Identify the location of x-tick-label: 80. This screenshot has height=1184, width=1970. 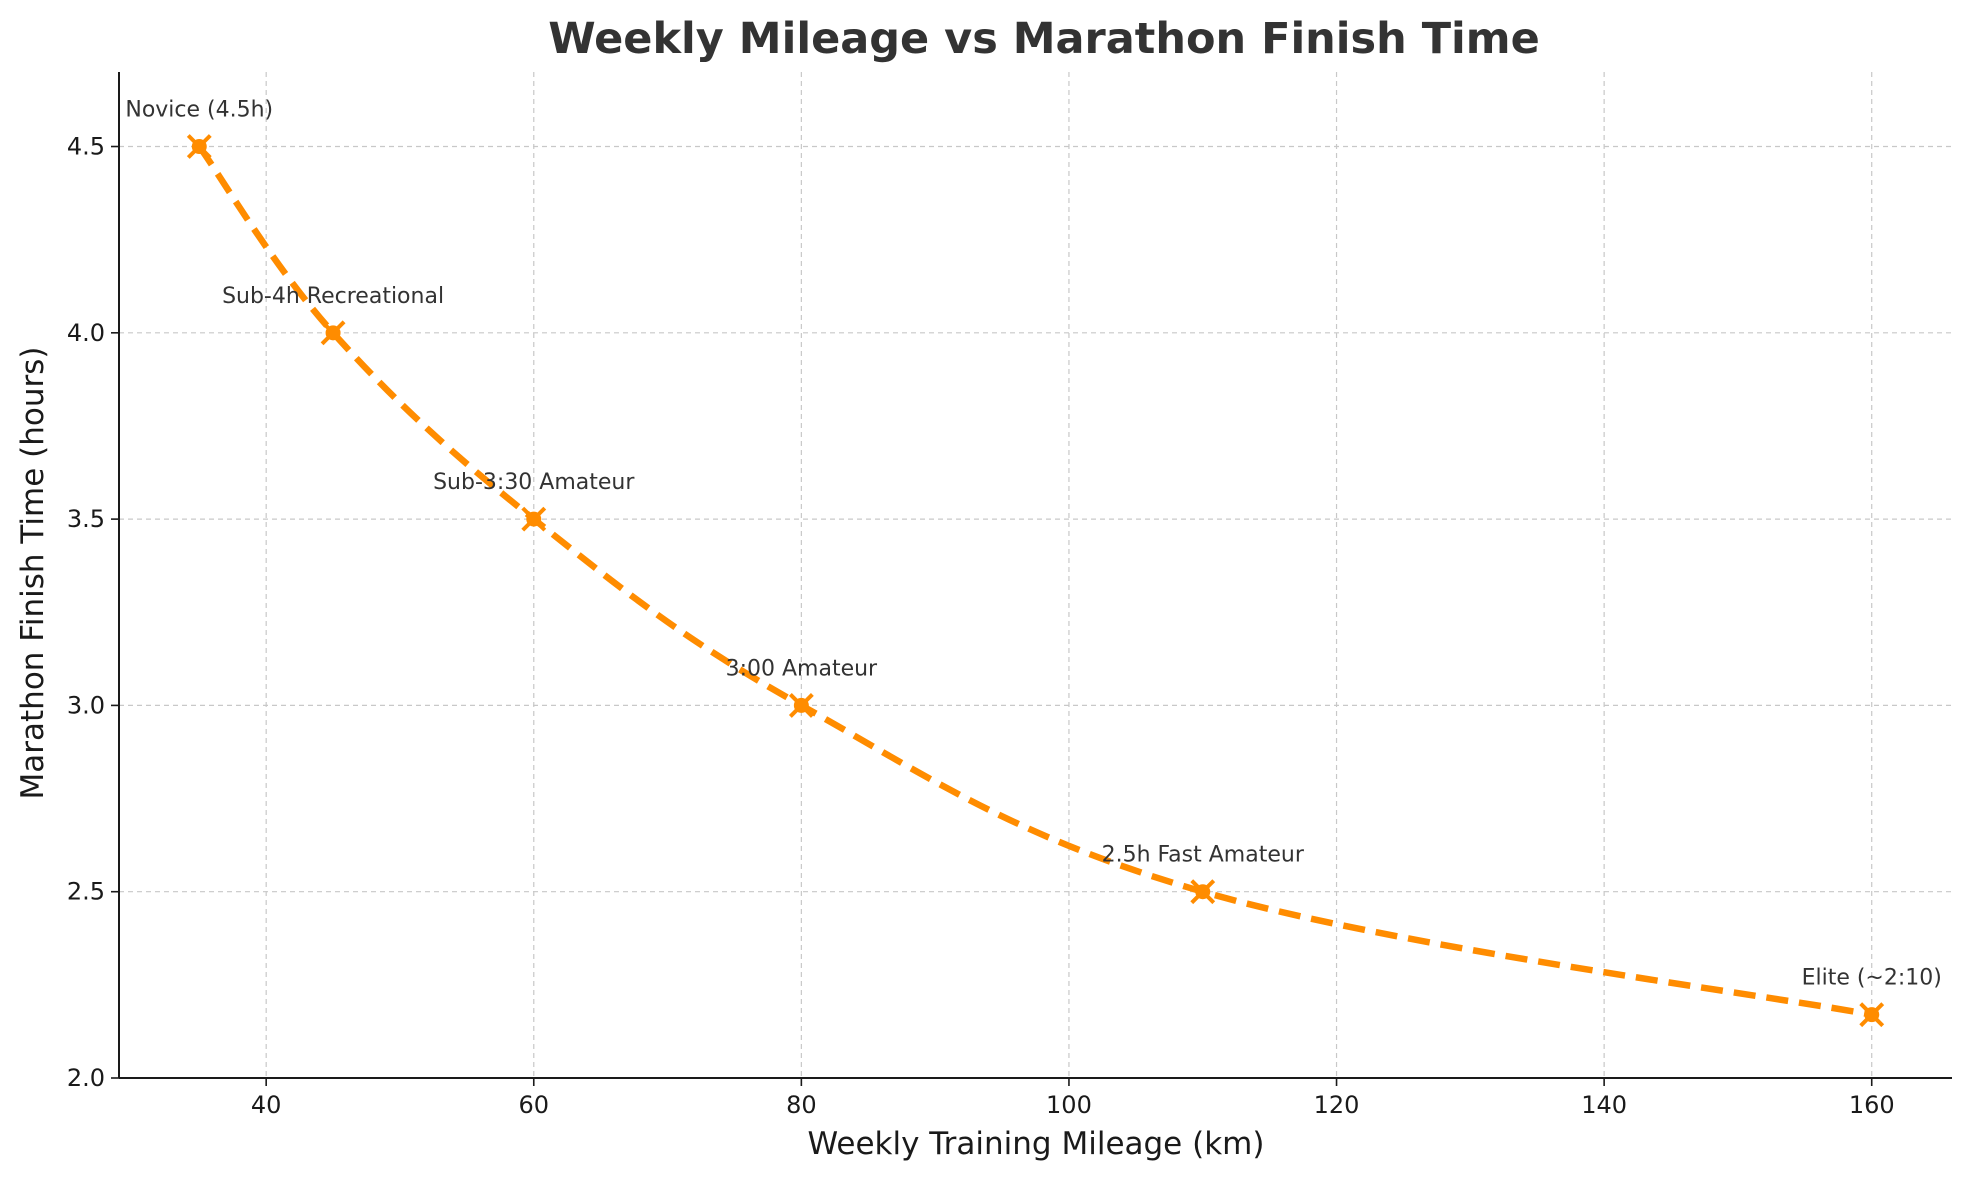
(801, 1105).